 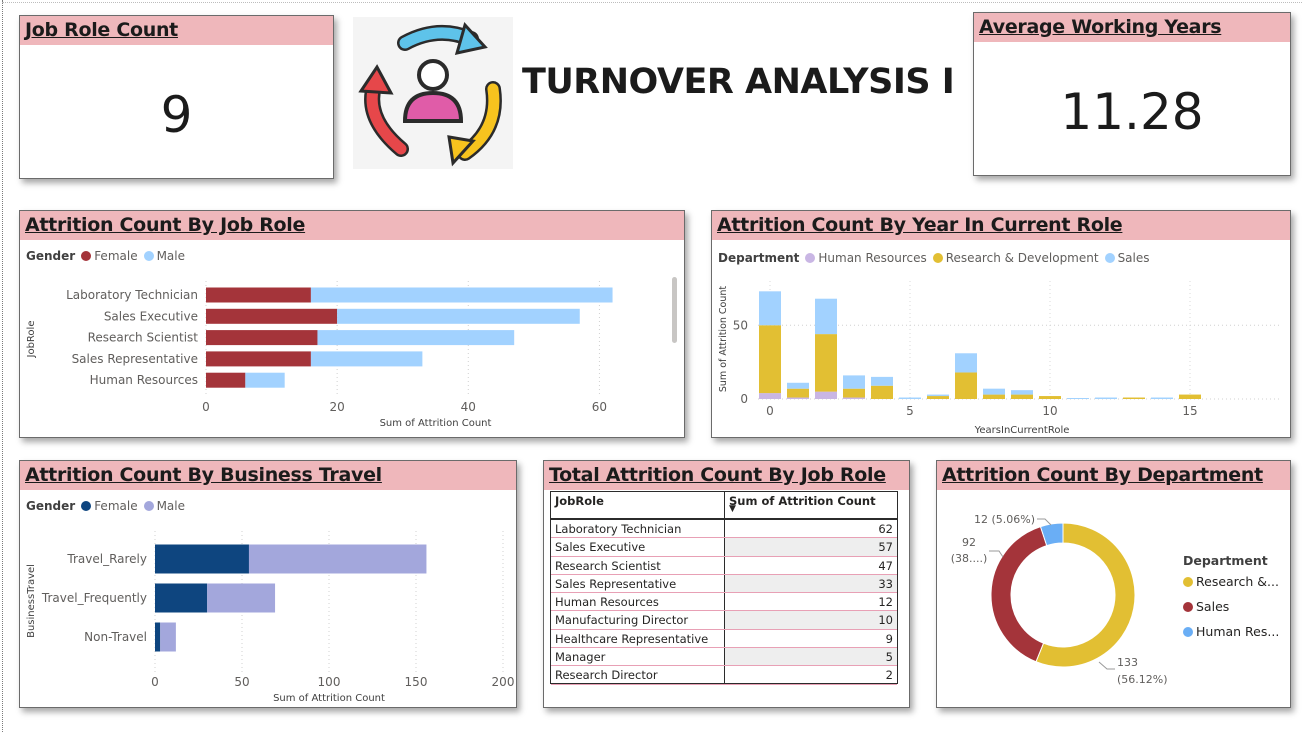 I want to click on table-row: Research Scientist 47, so click(x=724, y=565).